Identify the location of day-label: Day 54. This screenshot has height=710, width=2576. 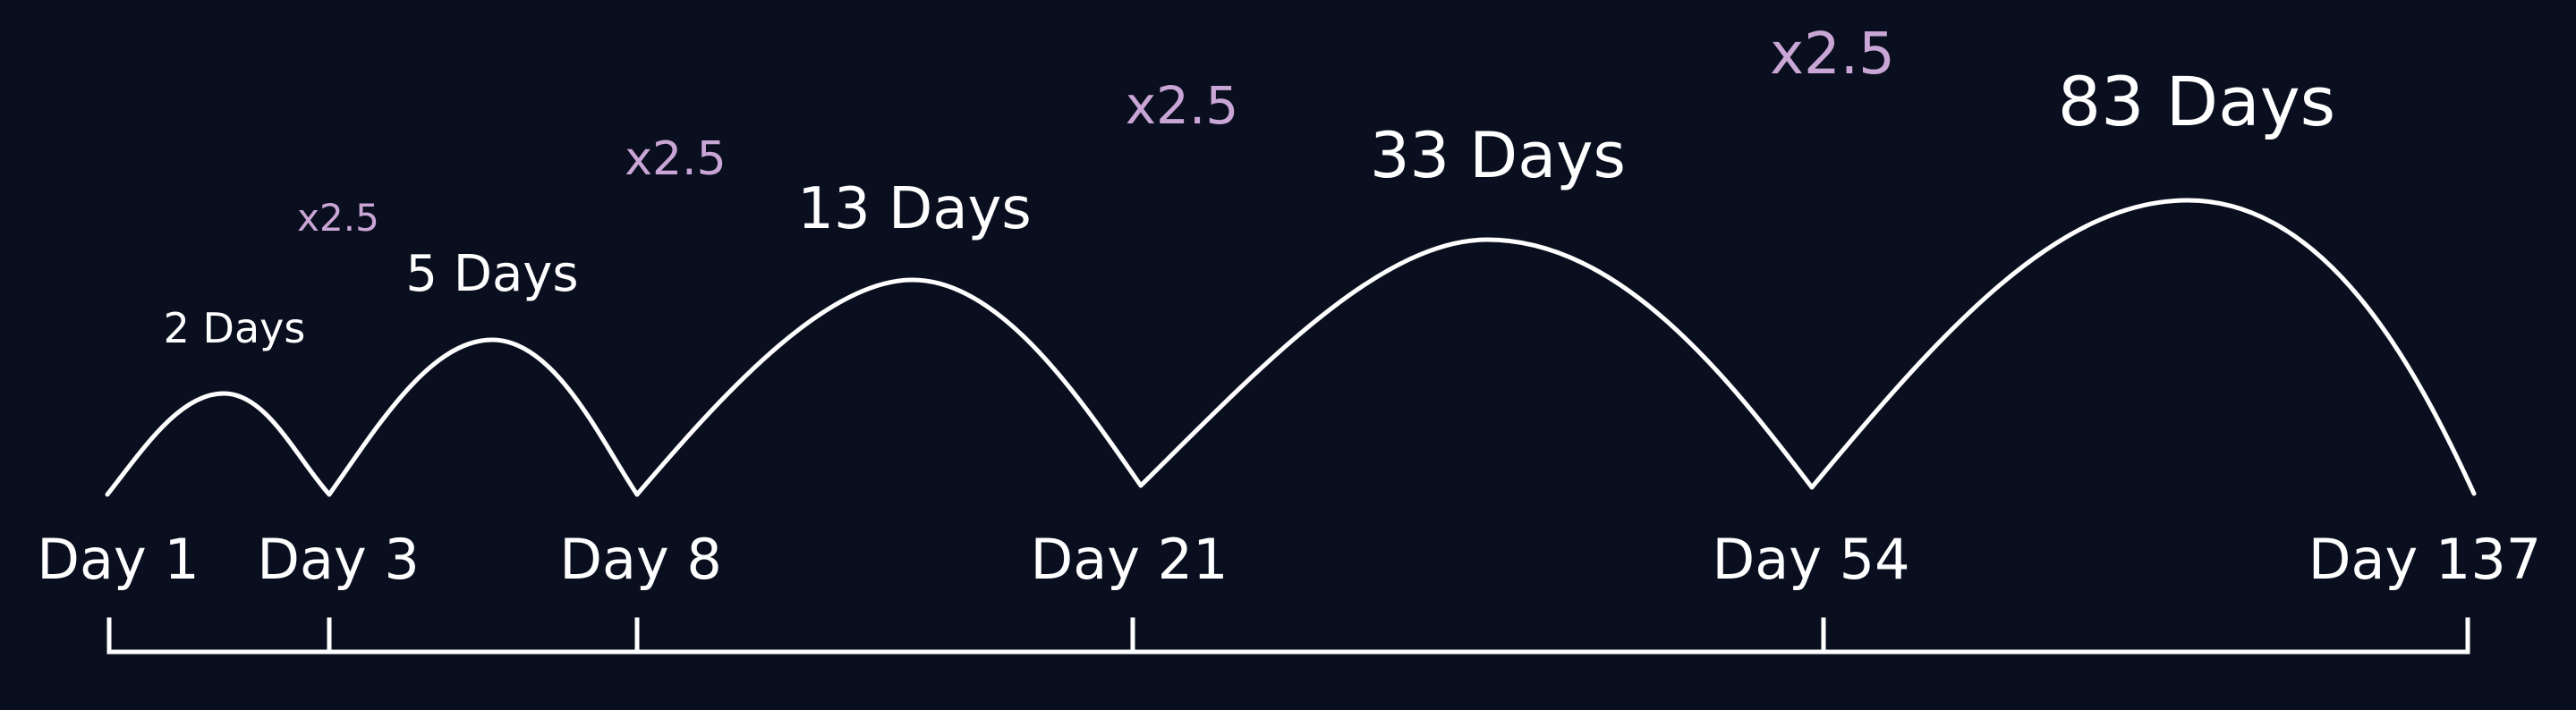
(1810, 560).